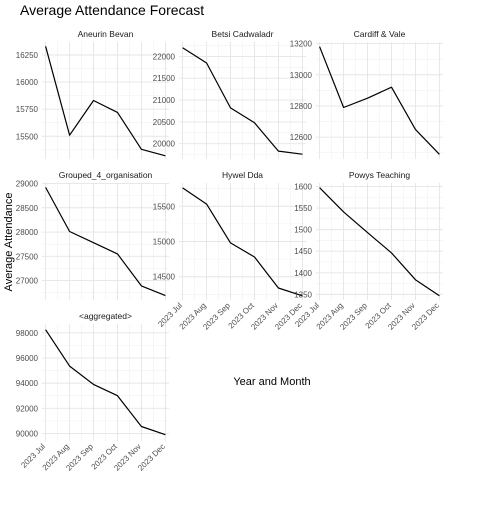  What do you see at coordinates (380, 175) in the screenshot?
I see `facet-strip-label: Powys Teaching` at bounding box center [380, 175].